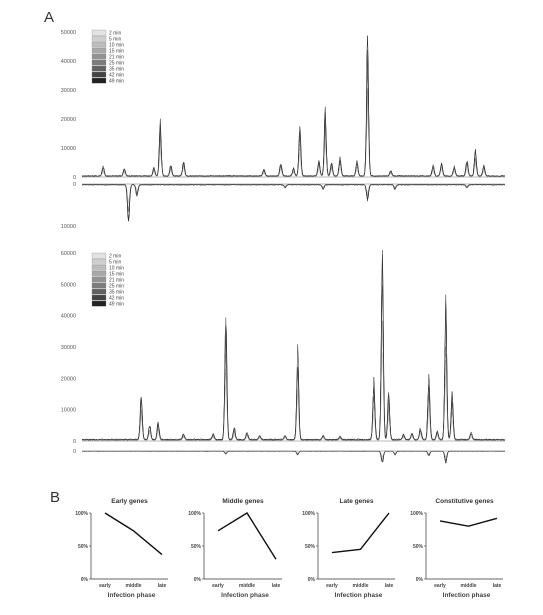 This screenshot has height=615, width=543. Describe the element at coordinates (68, 91) in the screenshot. I see `y-tick-label: 30000` at that location.